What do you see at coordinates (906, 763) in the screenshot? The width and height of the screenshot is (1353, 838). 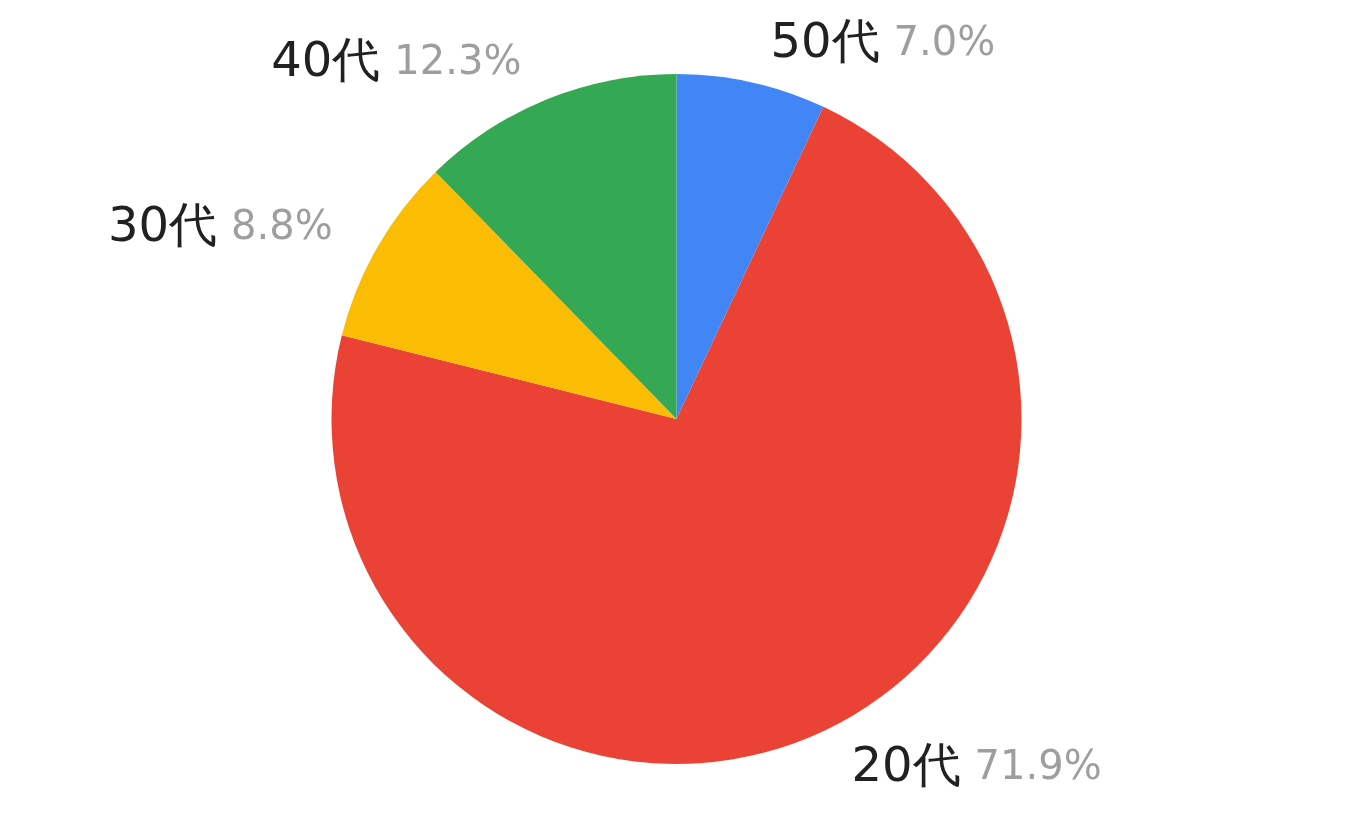 I see `slice-label: 20代` at bounding box center [906, 763].